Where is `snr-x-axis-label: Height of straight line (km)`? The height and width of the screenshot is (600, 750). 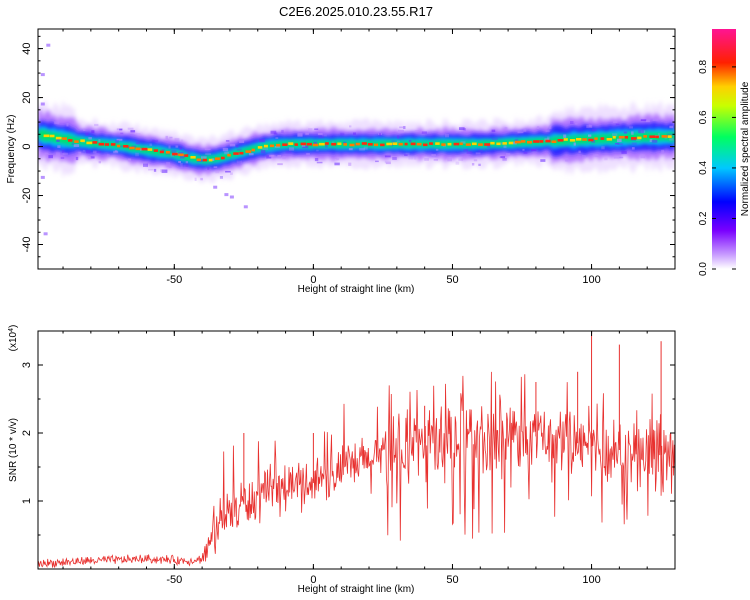 snr-x-axis-label: Height of straight line (km) is located at coordinates (356, 589).